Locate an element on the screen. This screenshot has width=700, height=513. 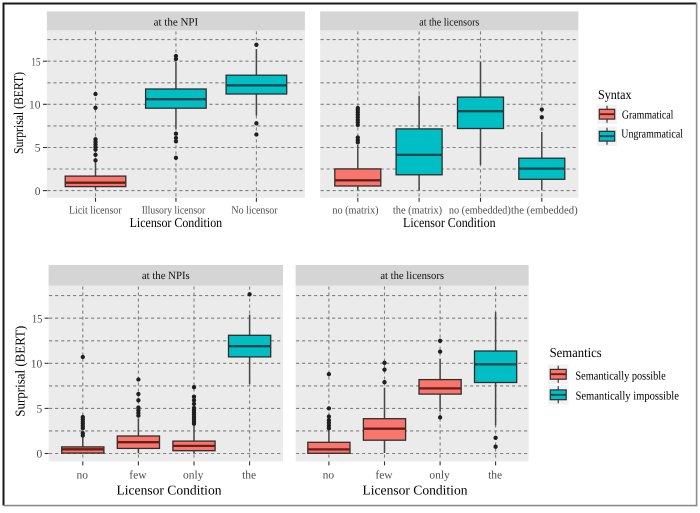
svg-text: no (embedded) is located at coordinates (480, 210).